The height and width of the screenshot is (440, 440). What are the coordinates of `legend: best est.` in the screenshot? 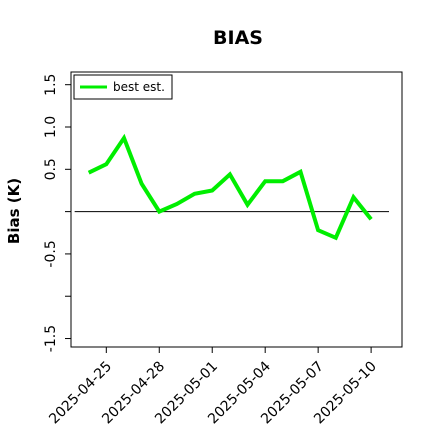 It's located at (123, 87).